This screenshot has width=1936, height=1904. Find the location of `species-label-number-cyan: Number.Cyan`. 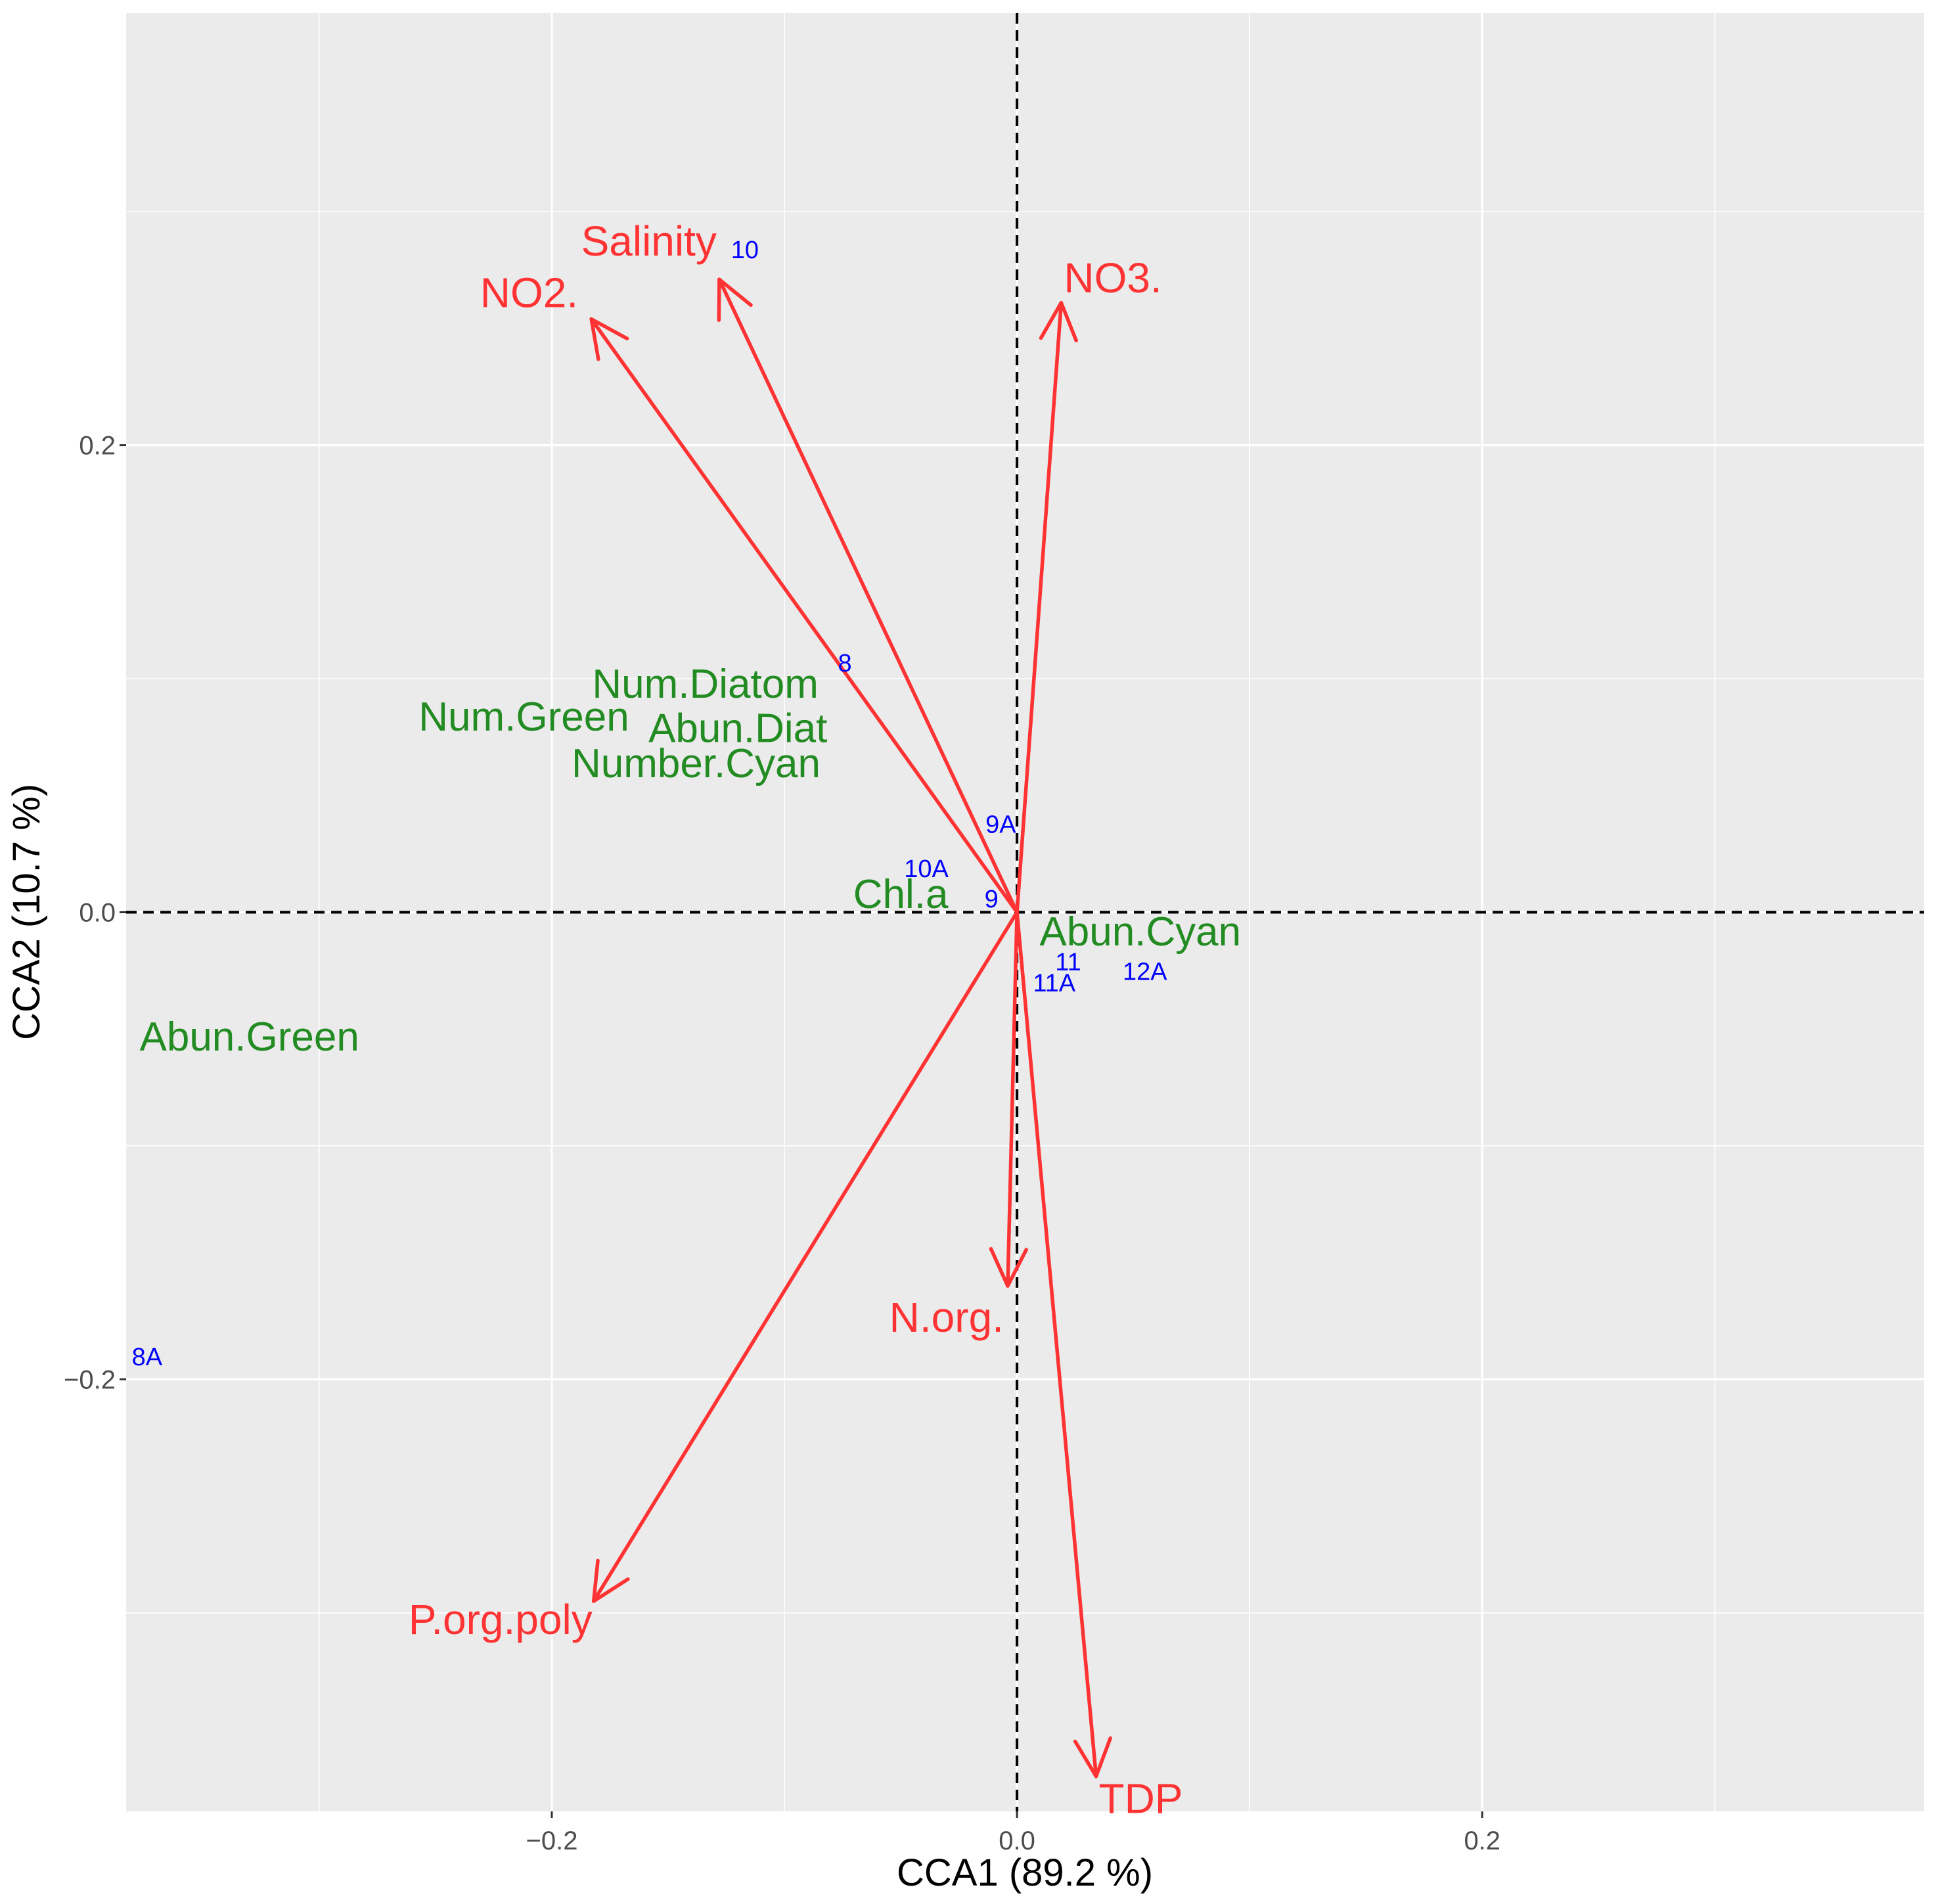

species-label-number-cyan: Number.Cyan is located at coordinates (697, 763).